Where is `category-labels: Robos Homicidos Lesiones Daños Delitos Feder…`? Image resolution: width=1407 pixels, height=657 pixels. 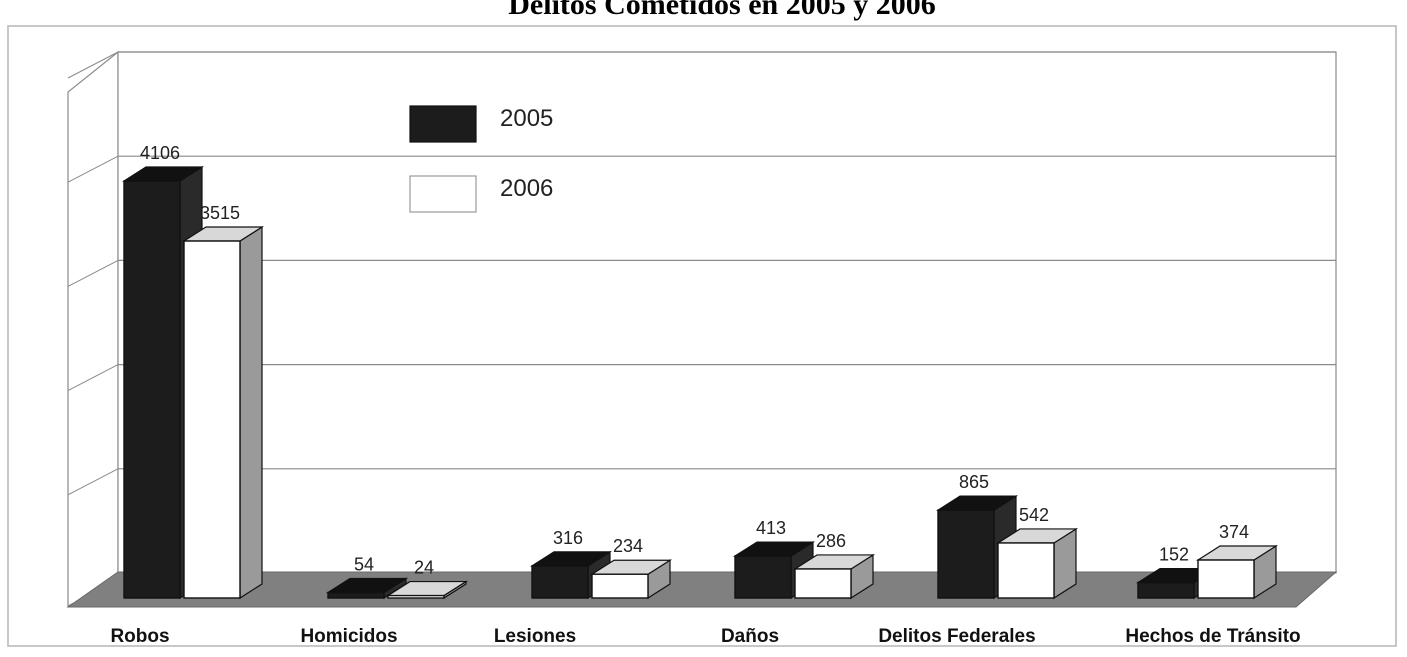 category-labels: Robos Homicidos Lesiones Daños Delitos Feder… is located at coordinates (705, 636).